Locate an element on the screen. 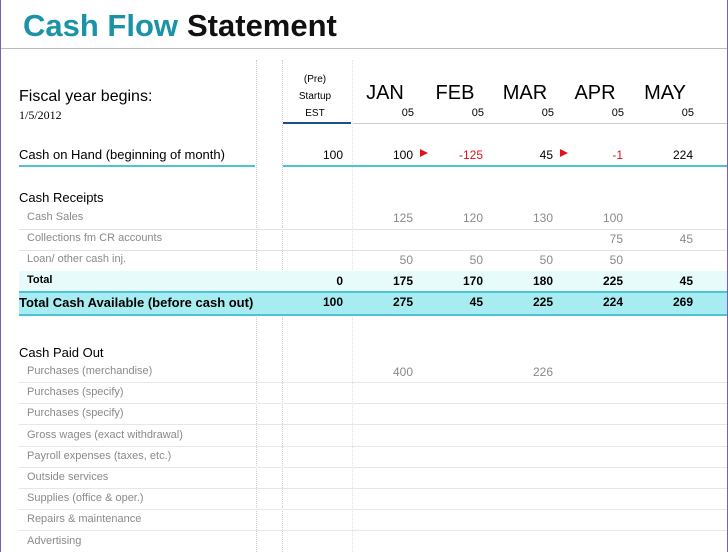 The width and height of the screenshot is (728, 552). cell-value: 226 is located at coordinates (542, 372).